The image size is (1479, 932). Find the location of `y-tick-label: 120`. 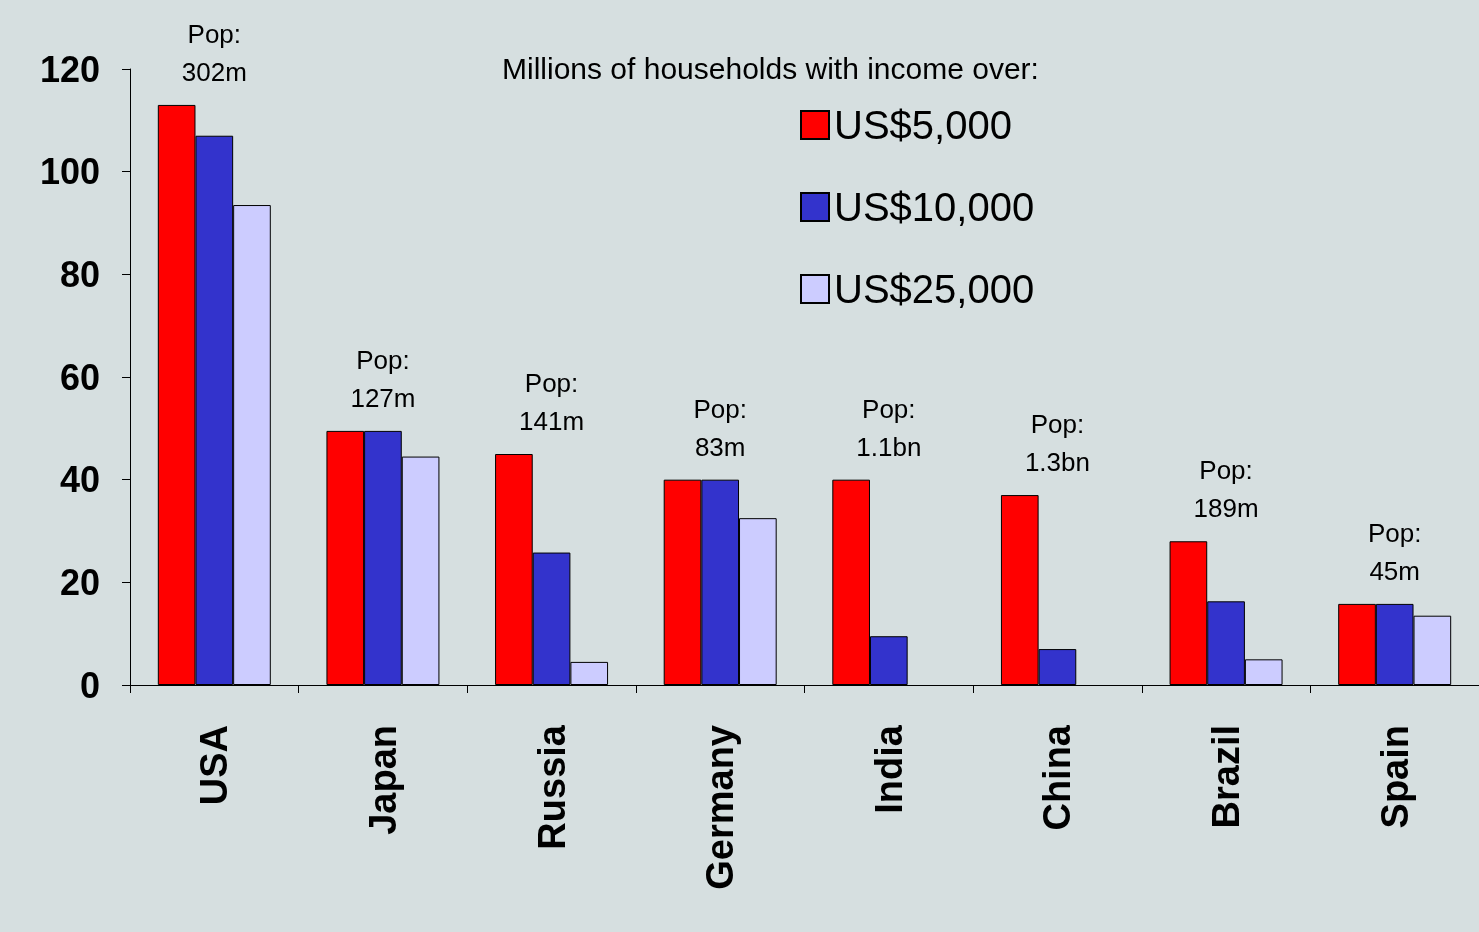

y-tick-label: 120 is located at coordinates (69, 69).